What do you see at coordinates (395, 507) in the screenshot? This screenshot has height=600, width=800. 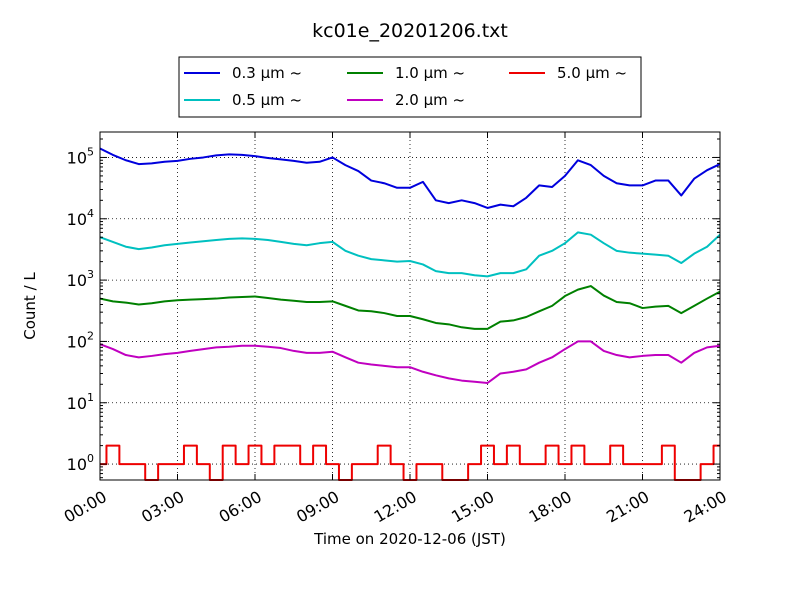 I see `x-tick-label: 12:00` at bounding box center [395, 507].